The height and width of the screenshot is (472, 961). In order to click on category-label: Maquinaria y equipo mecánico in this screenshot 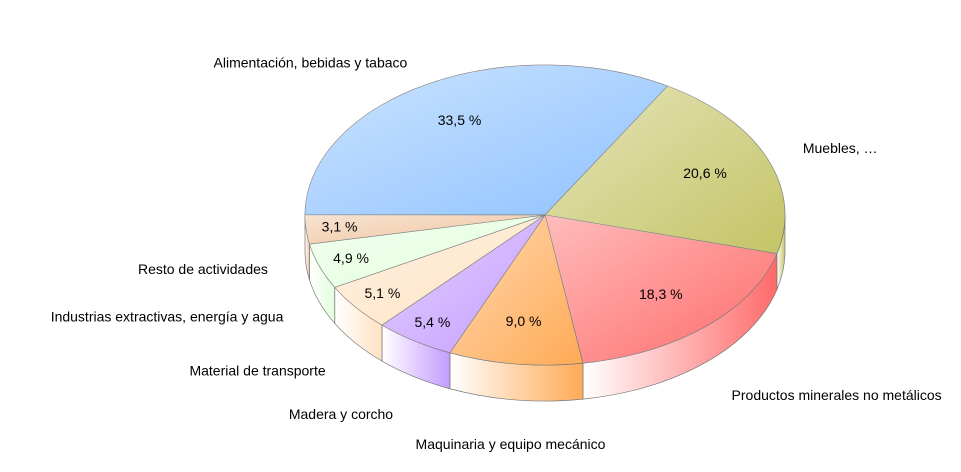, I will do `click(511, 444)`.